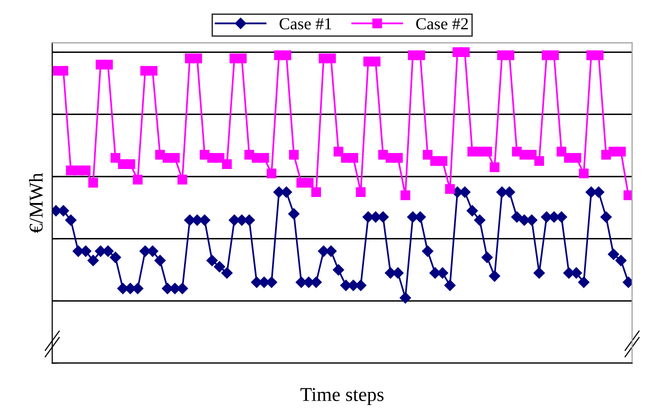 Image resolution: width=645 pixels, height=408 pixels. What do you see at coordinates (442, 24) in the screenshot?
I see `legend-label: Case #2` at bounding box center [442, 24].